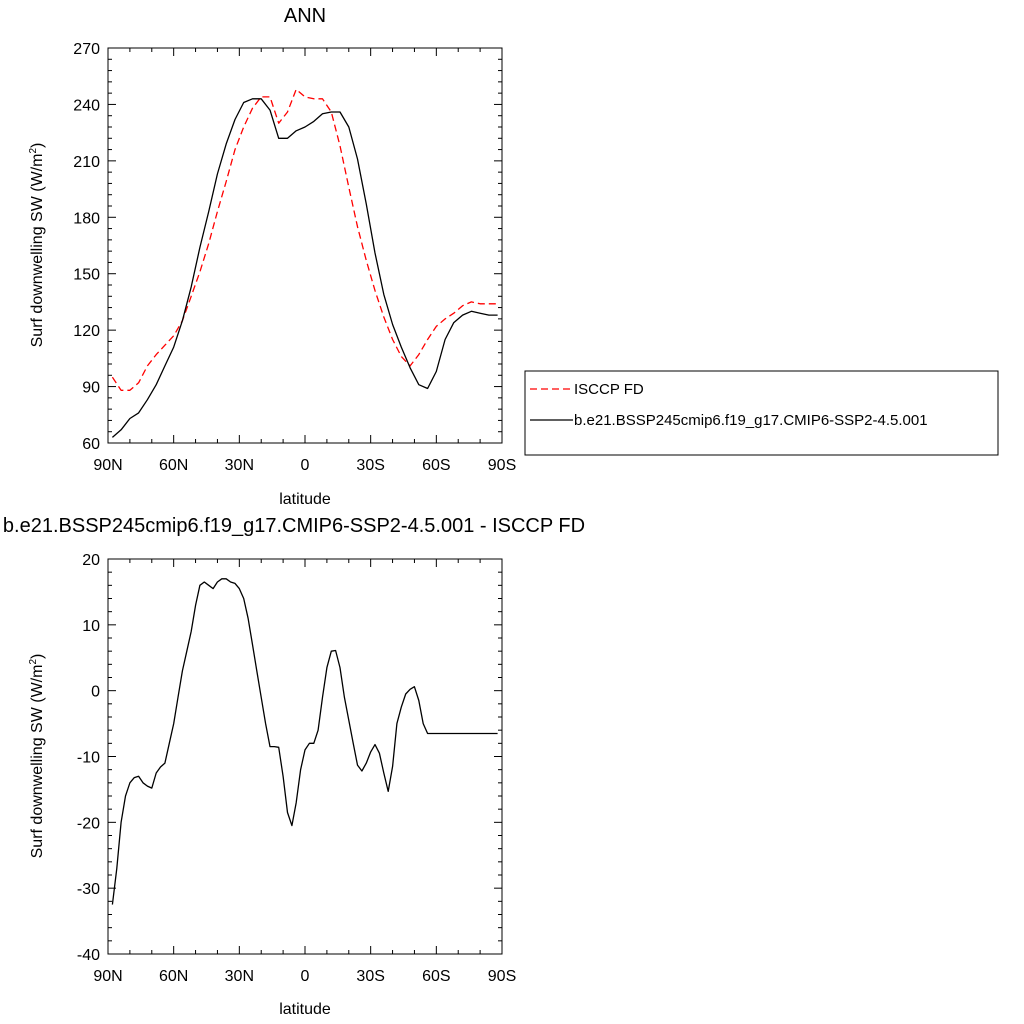  I want to click on y-tick-label: 270, so click(86, 49).